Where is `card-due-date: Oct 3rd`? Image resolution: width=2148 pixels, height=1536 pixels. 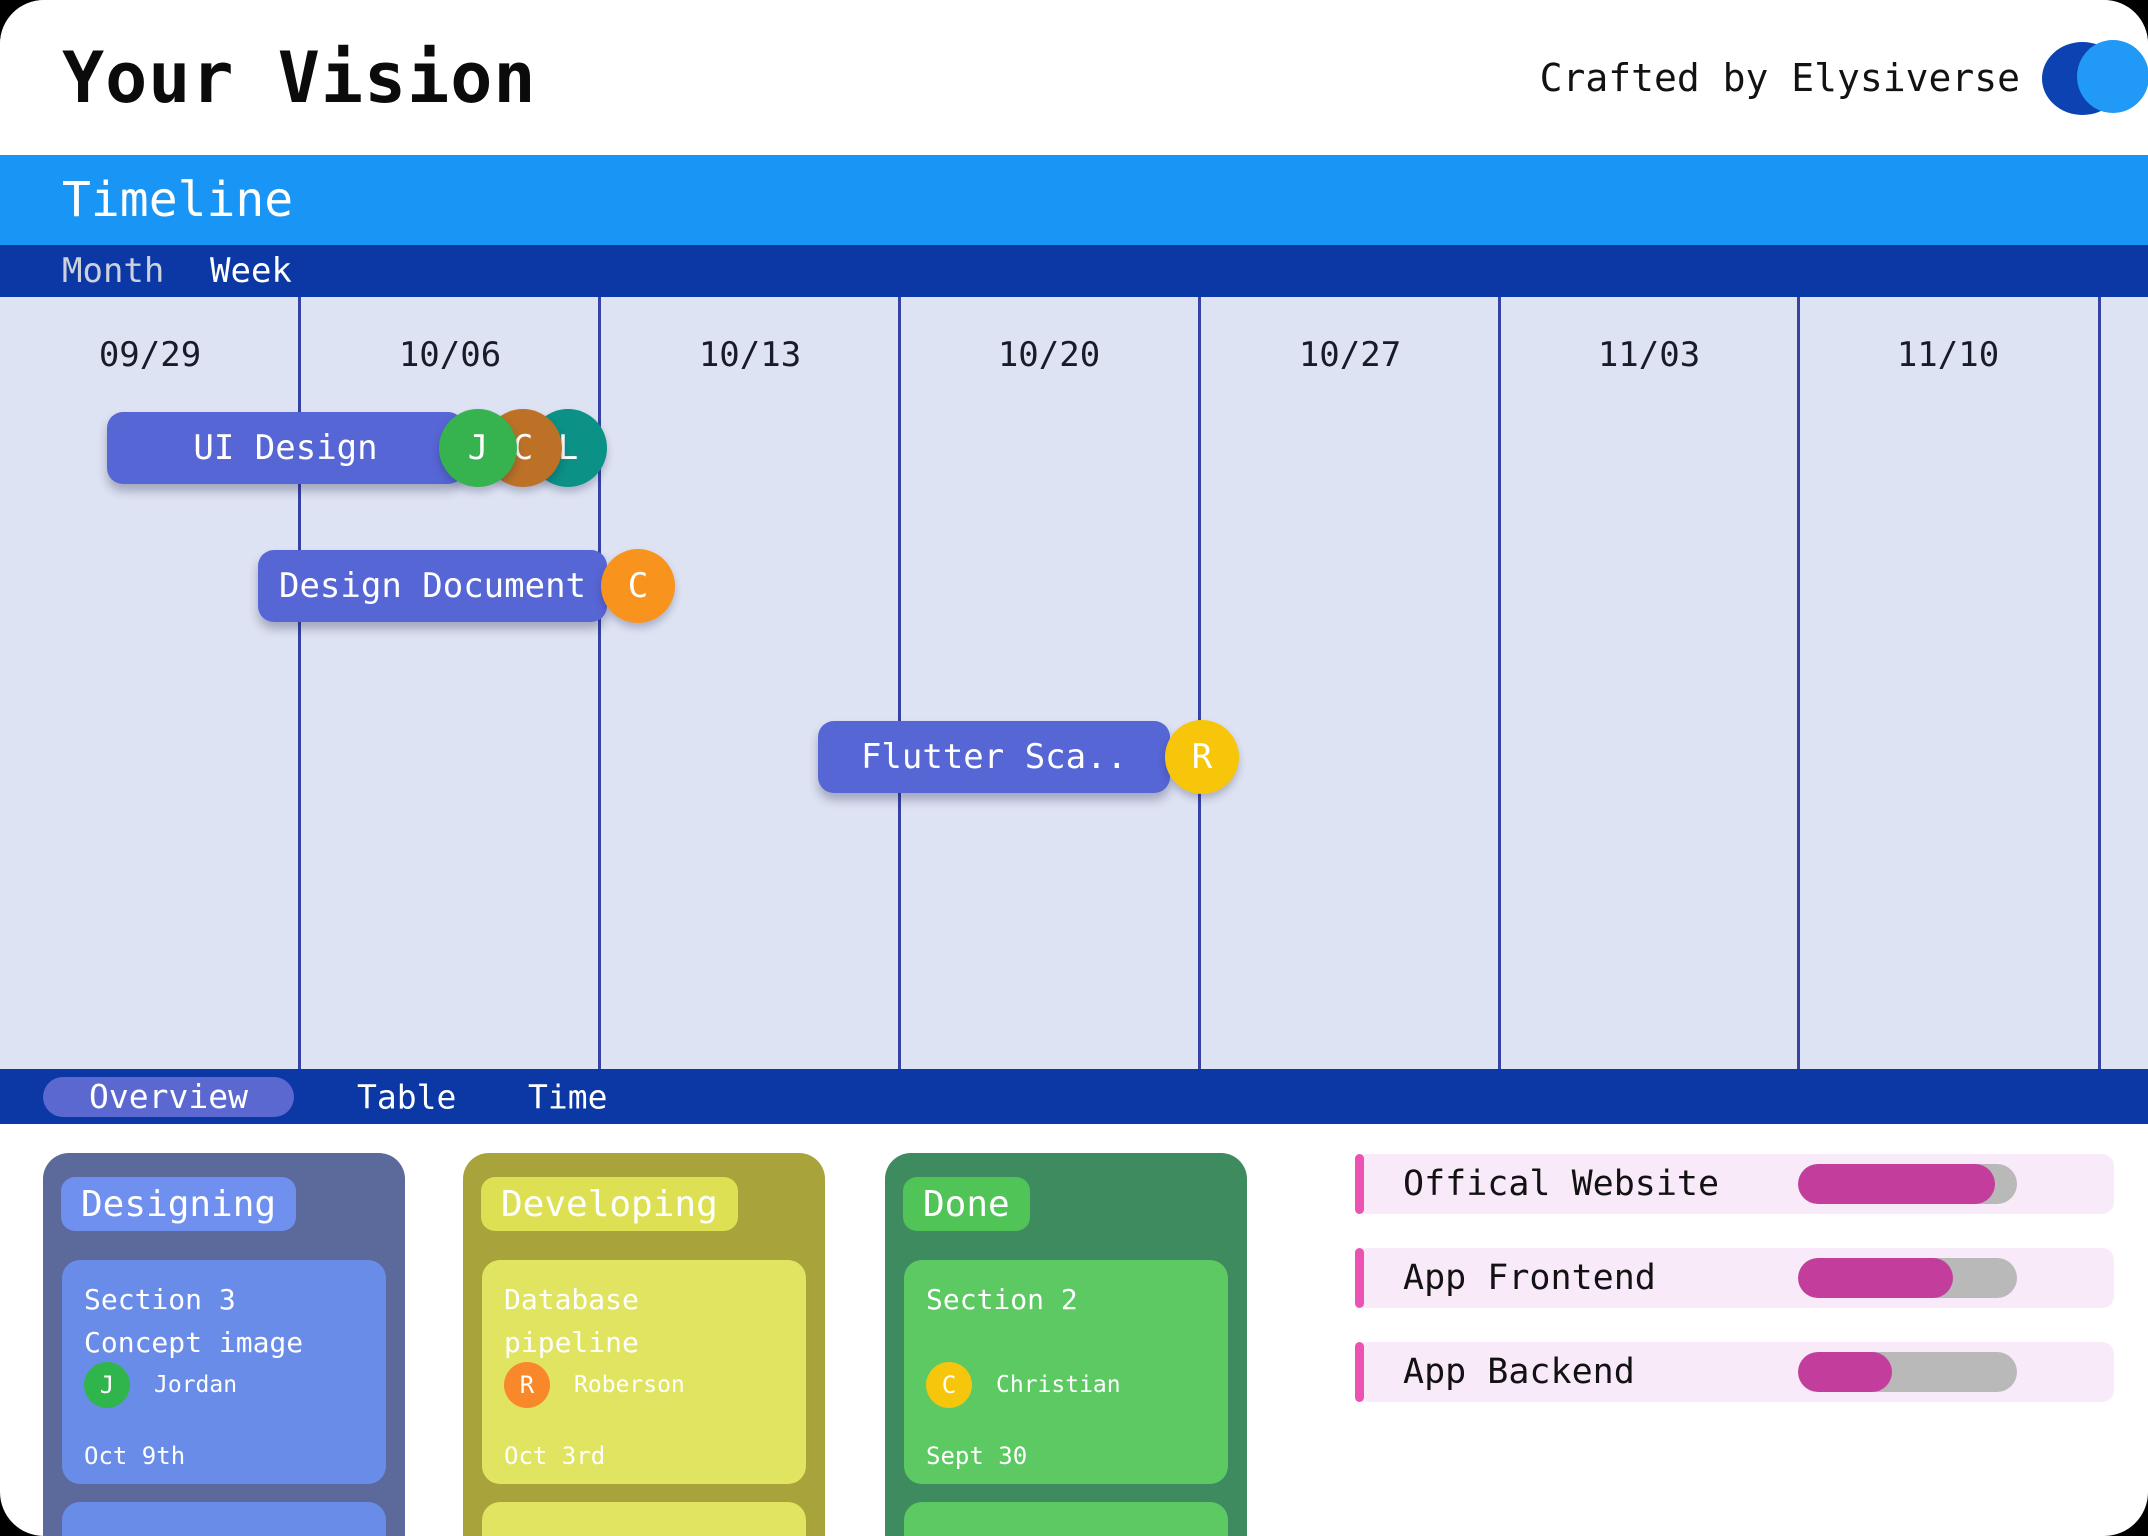 card-due-date: Oct 3rd is located at coordinates (555, 1456).